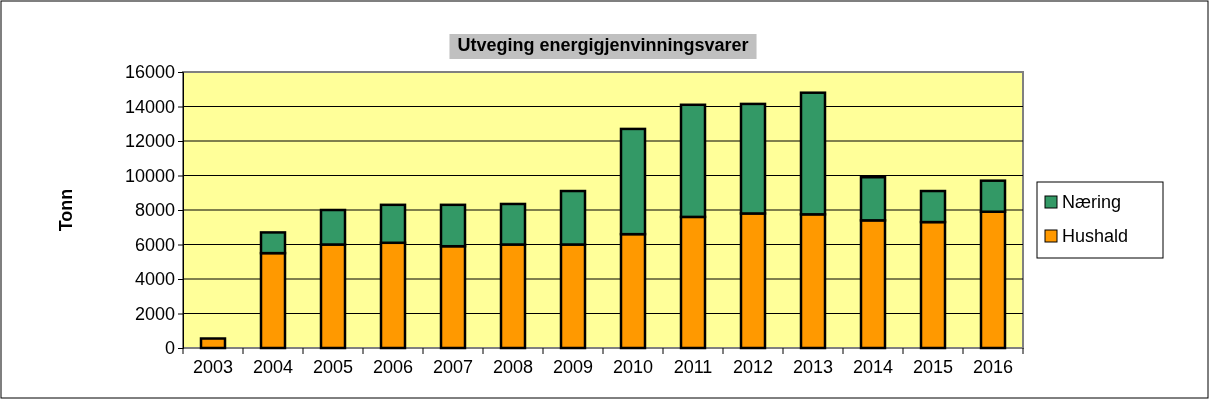  I want to click on y-tick-label: 16000, so click(149, 72).